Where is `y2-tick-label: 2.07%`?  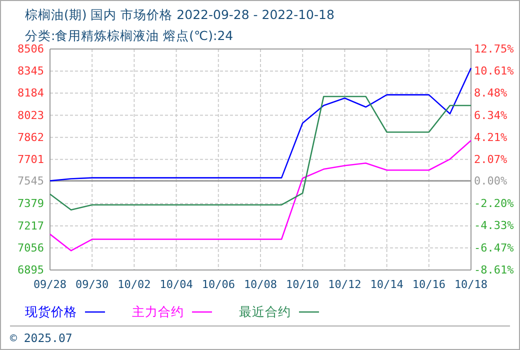
y2-tick-label: 2.07% is located at coordinates (491, 159).